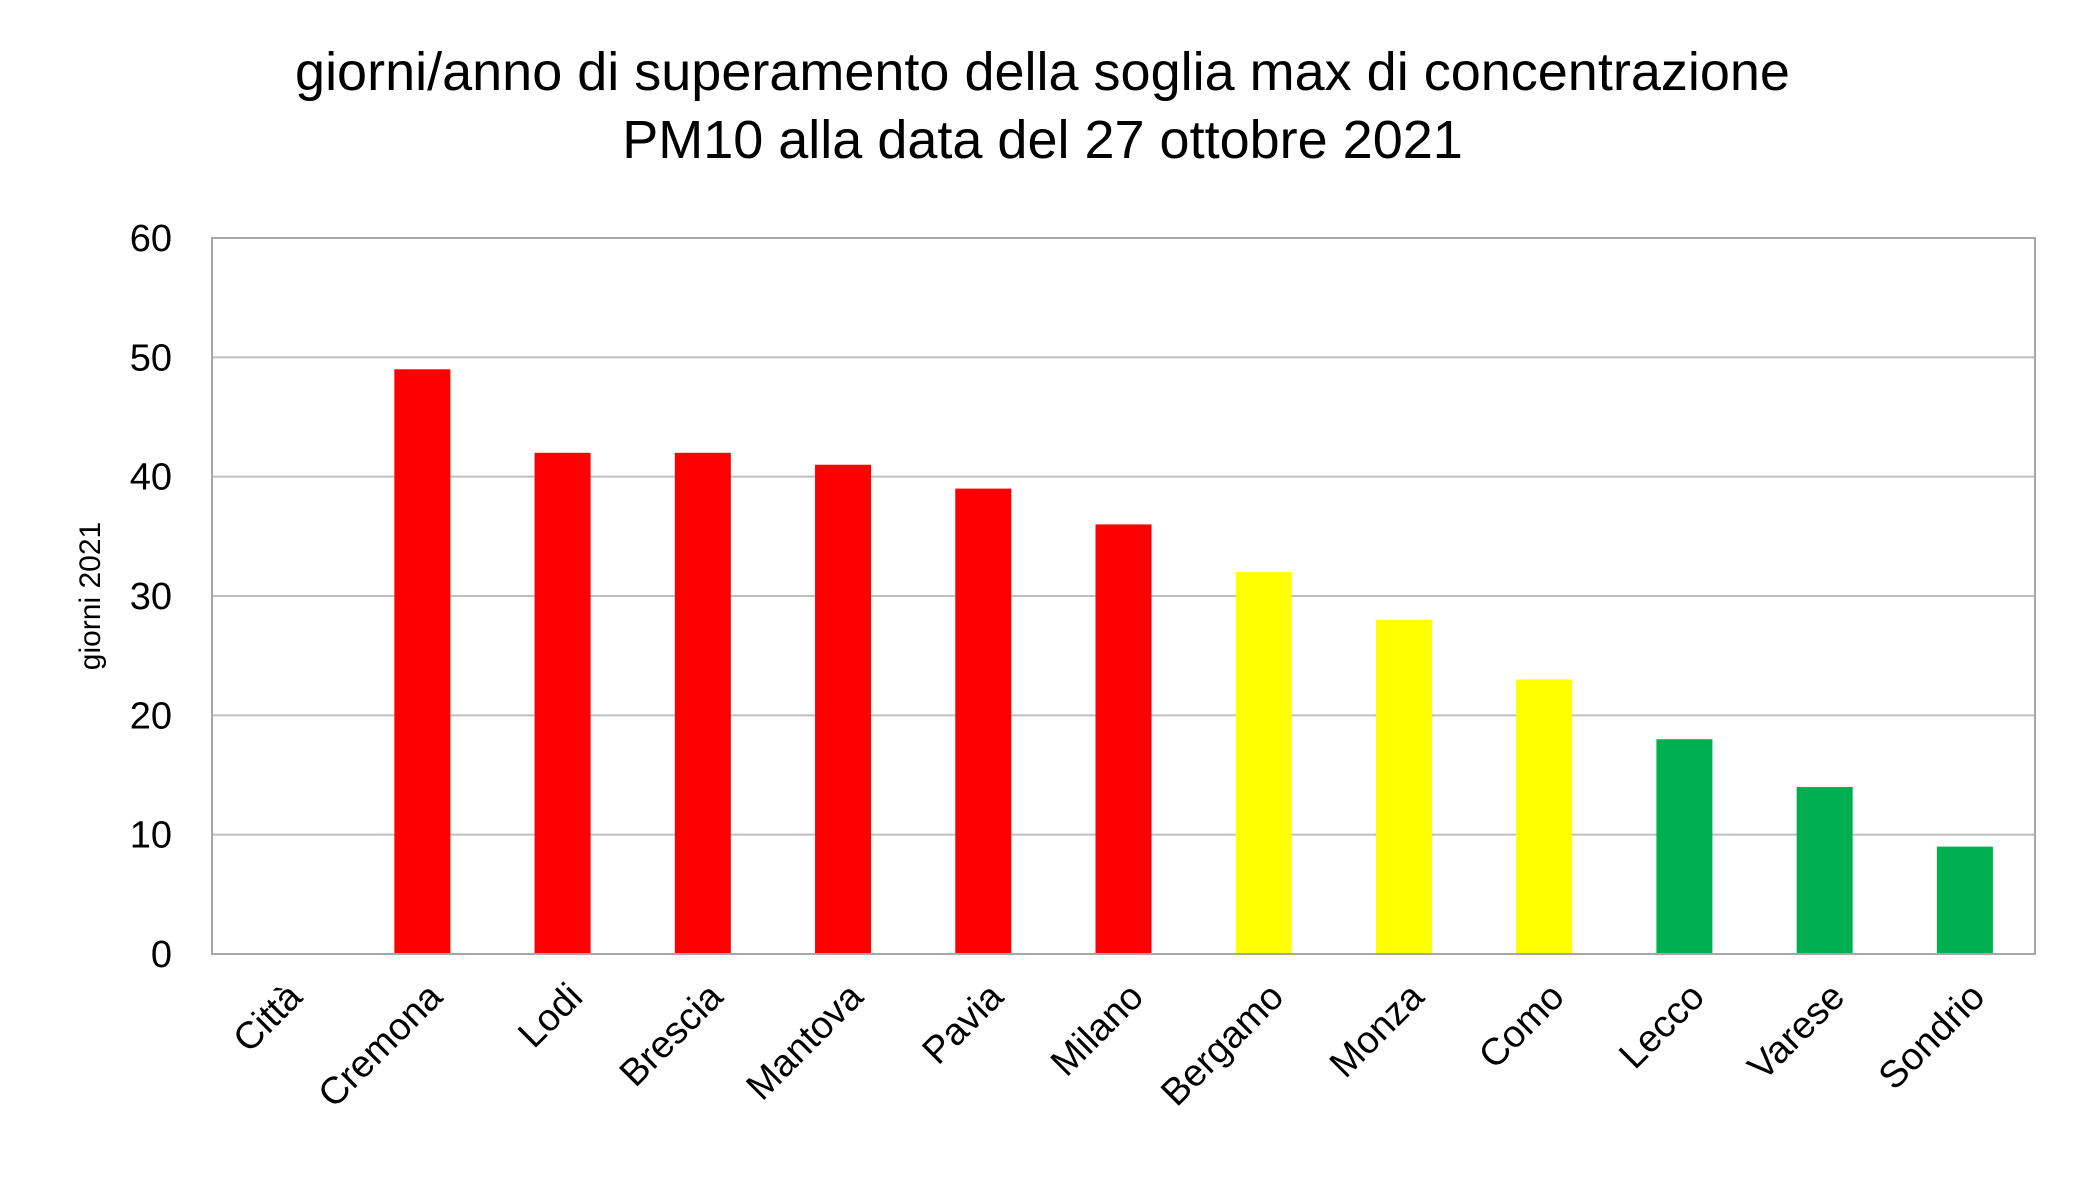  What do you see at coordinates (151, 716) in the screenshot?
I see `y-tick-label: 20` at bounding box center [151, 716].